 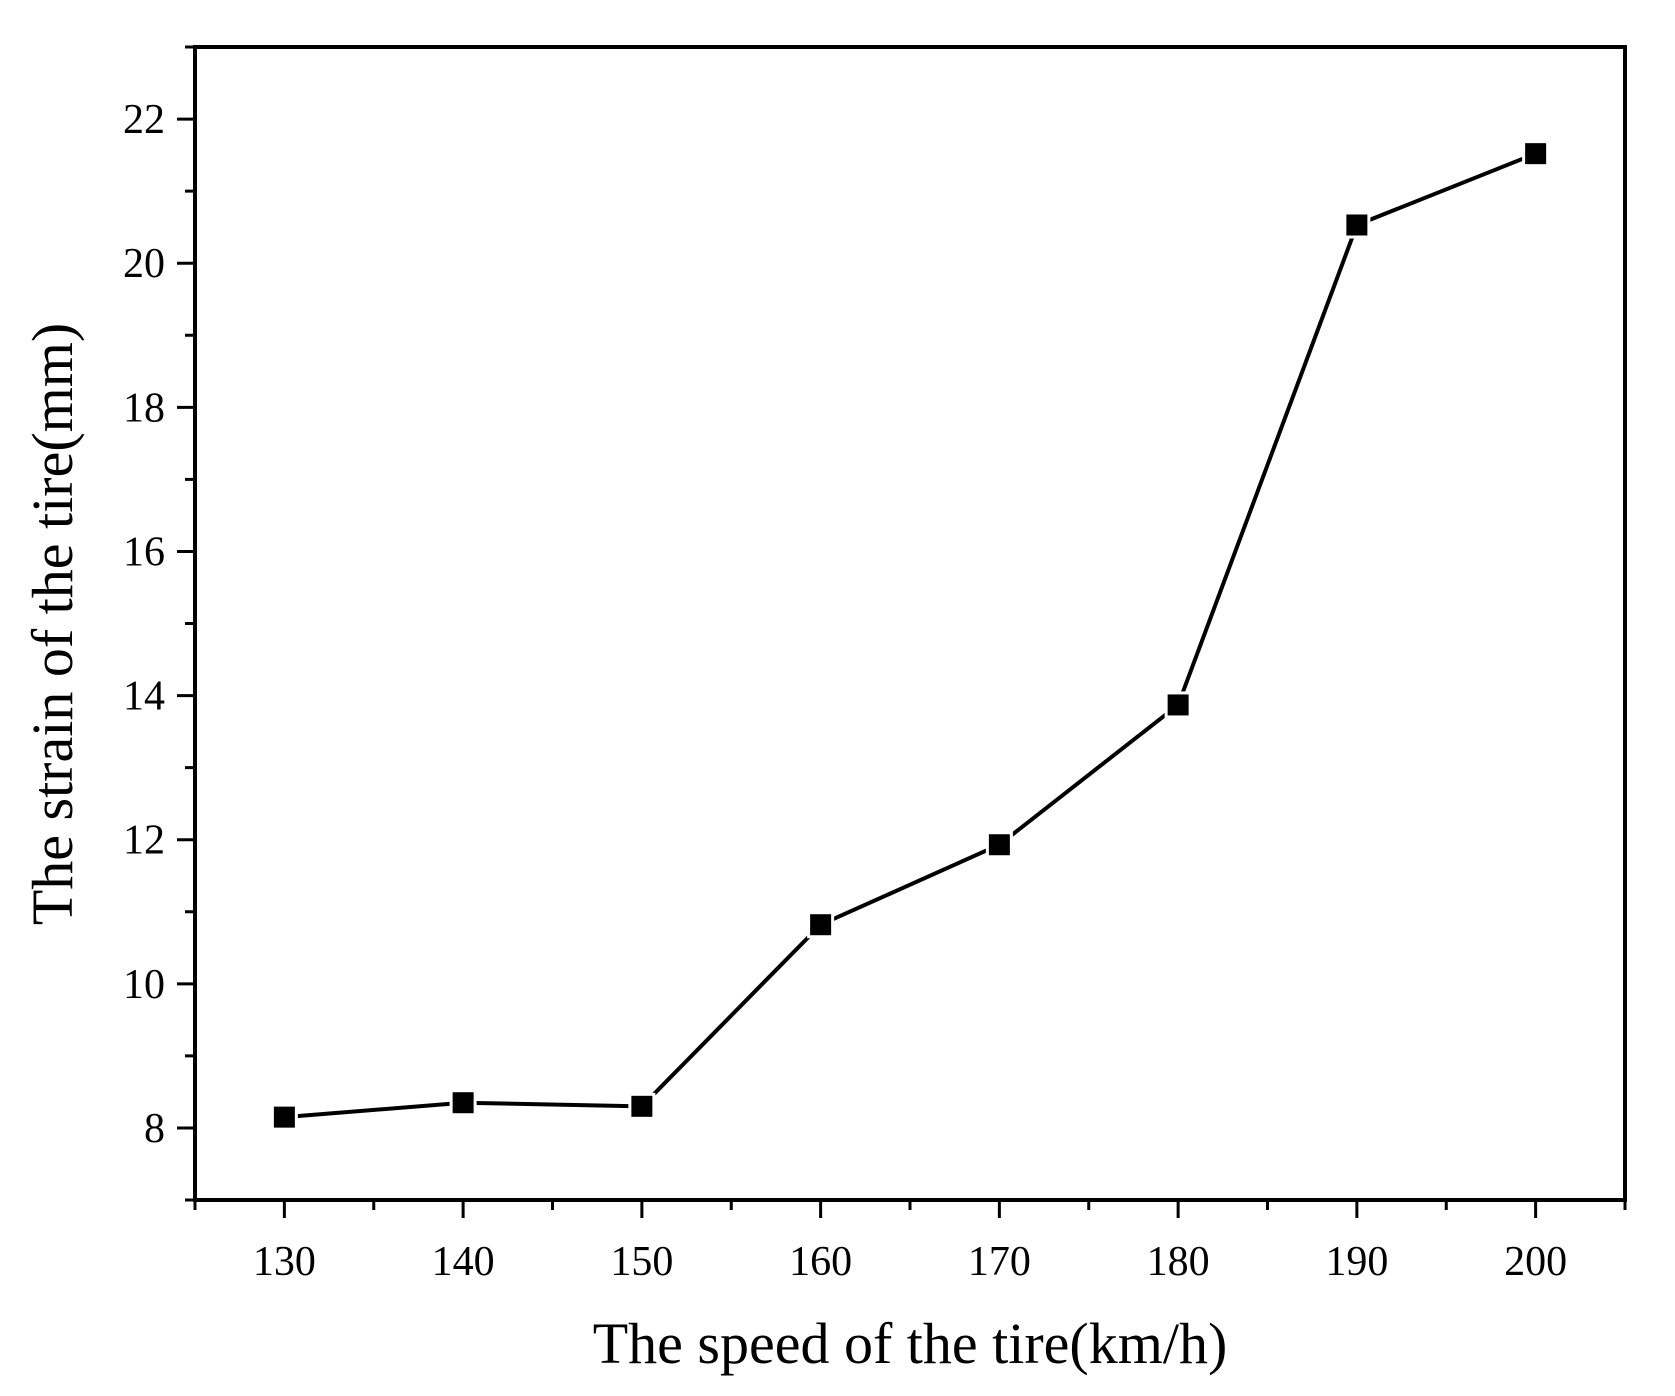 I want to click on y-tick-label: 22, so click(x=144, y=120).